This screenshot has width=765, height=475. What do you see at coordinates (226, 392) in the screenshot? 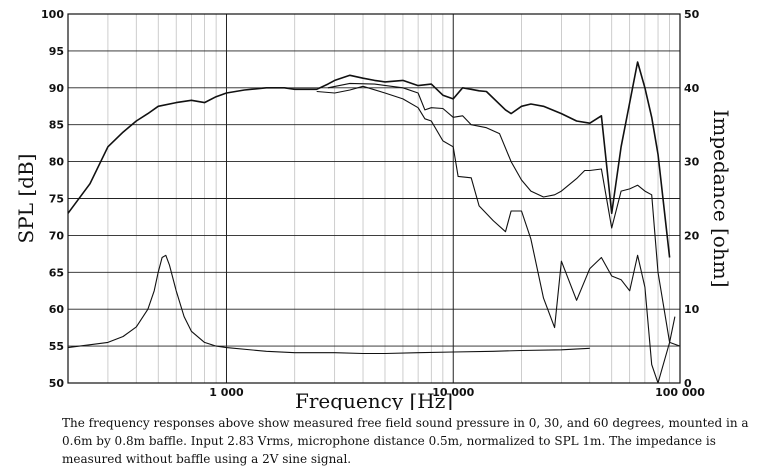
I see `x-tick-label: 1 000` at bounding box center [226, 392].